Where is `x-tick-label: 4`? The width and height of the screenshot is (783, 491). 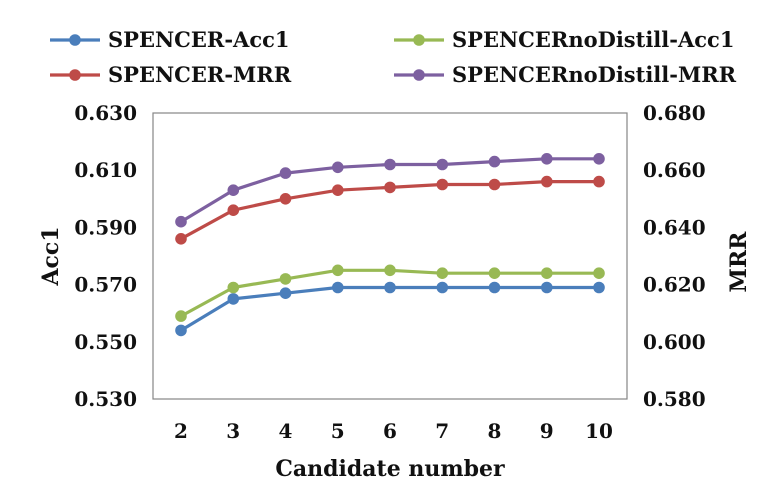 x-tick-label: 4 is located at coordinates (286, 431).